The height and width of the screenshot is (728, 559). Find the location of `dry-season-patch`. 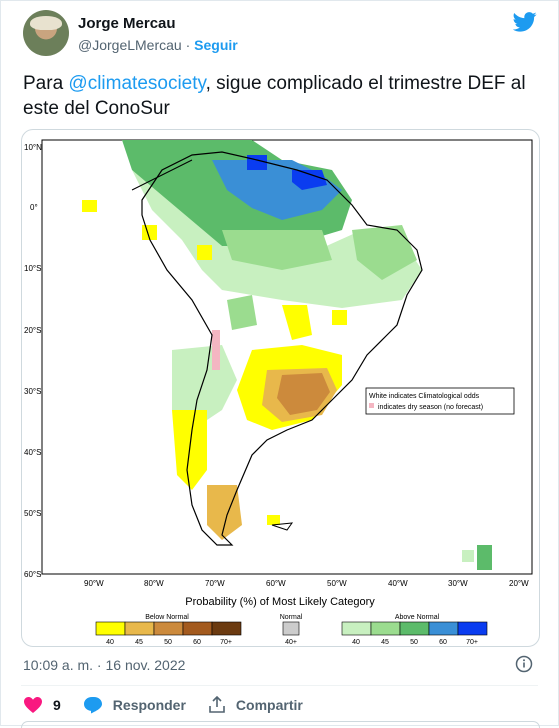

dry-season-patch is located at coordinates (216, 350).